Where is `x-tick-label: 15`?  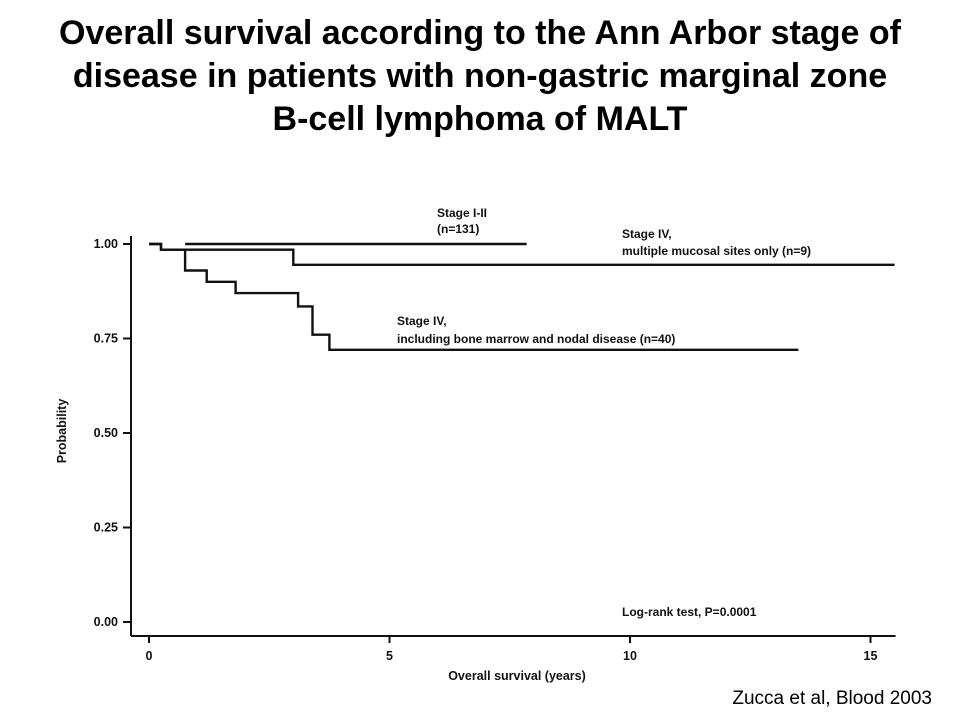 x-tick-label: 15 is located at coordinates (871, 656).